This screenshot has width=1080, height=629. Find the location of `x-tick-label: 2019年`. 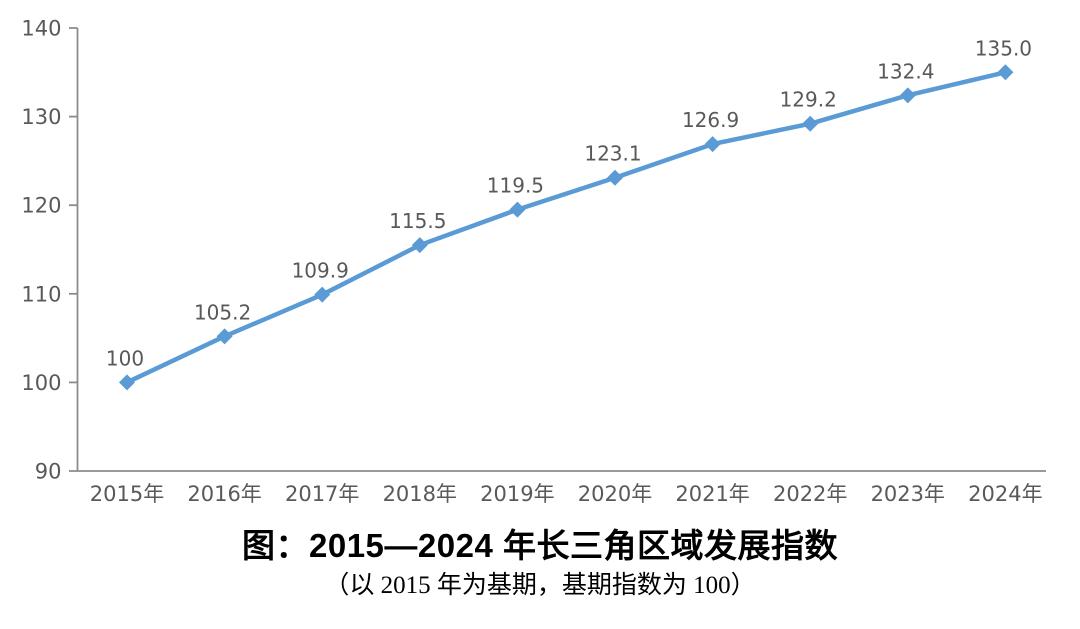

x-tick-label: 2019年 is located at coordinates (517, 494).